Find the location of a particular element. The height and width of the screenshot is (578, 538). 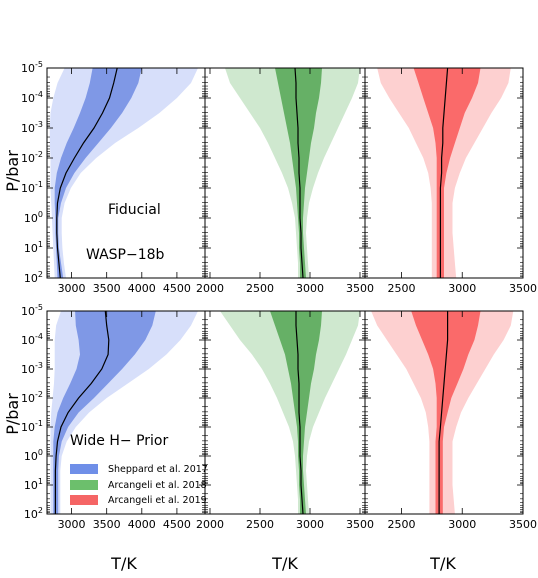

annotation-wide-prior: Wide H− Prior is located at coordinates (119, 441).